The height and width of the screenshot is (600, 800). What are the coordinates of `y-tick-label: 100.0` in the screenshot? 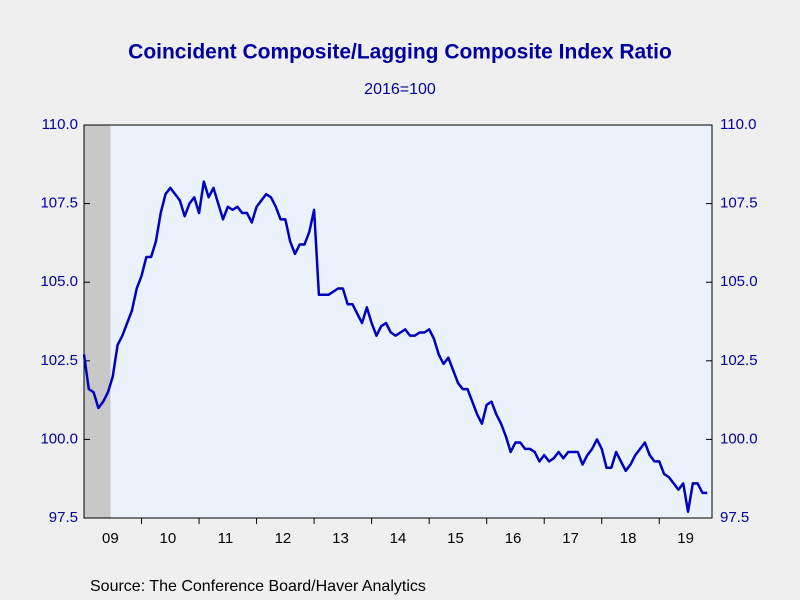 It's located at (59, 438).